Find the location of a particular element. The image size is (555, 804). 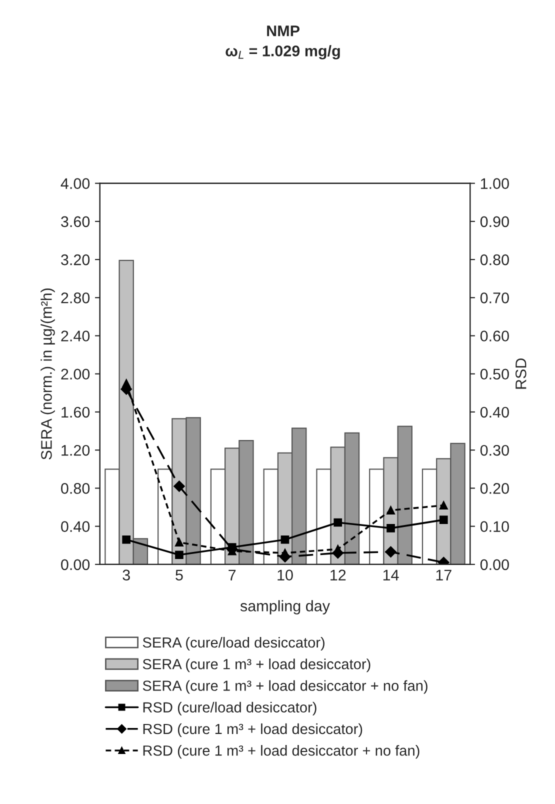

y-tick-label: 2.80 is located at coordinates (75, 298).